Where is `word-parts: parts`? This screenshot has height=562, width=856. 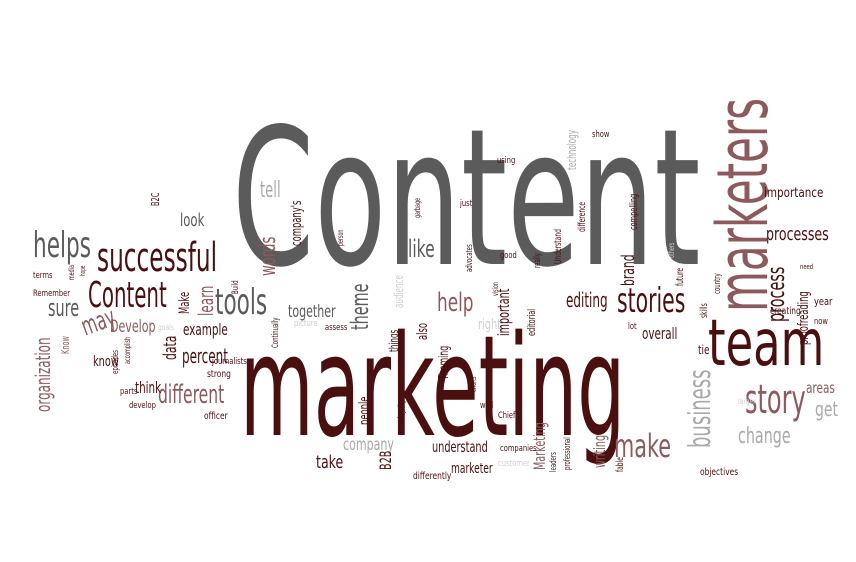
word-parts: parts is located at coordinates (129, 392).